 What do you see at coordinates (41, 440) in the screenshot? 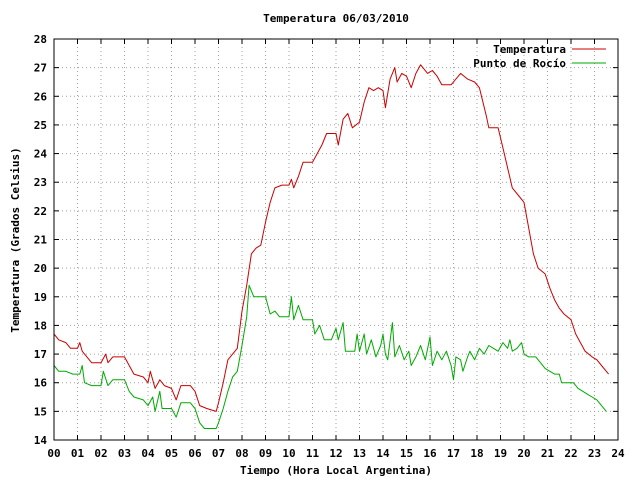
I see `y-tick-label: 14` at bounding box center [41, 440].